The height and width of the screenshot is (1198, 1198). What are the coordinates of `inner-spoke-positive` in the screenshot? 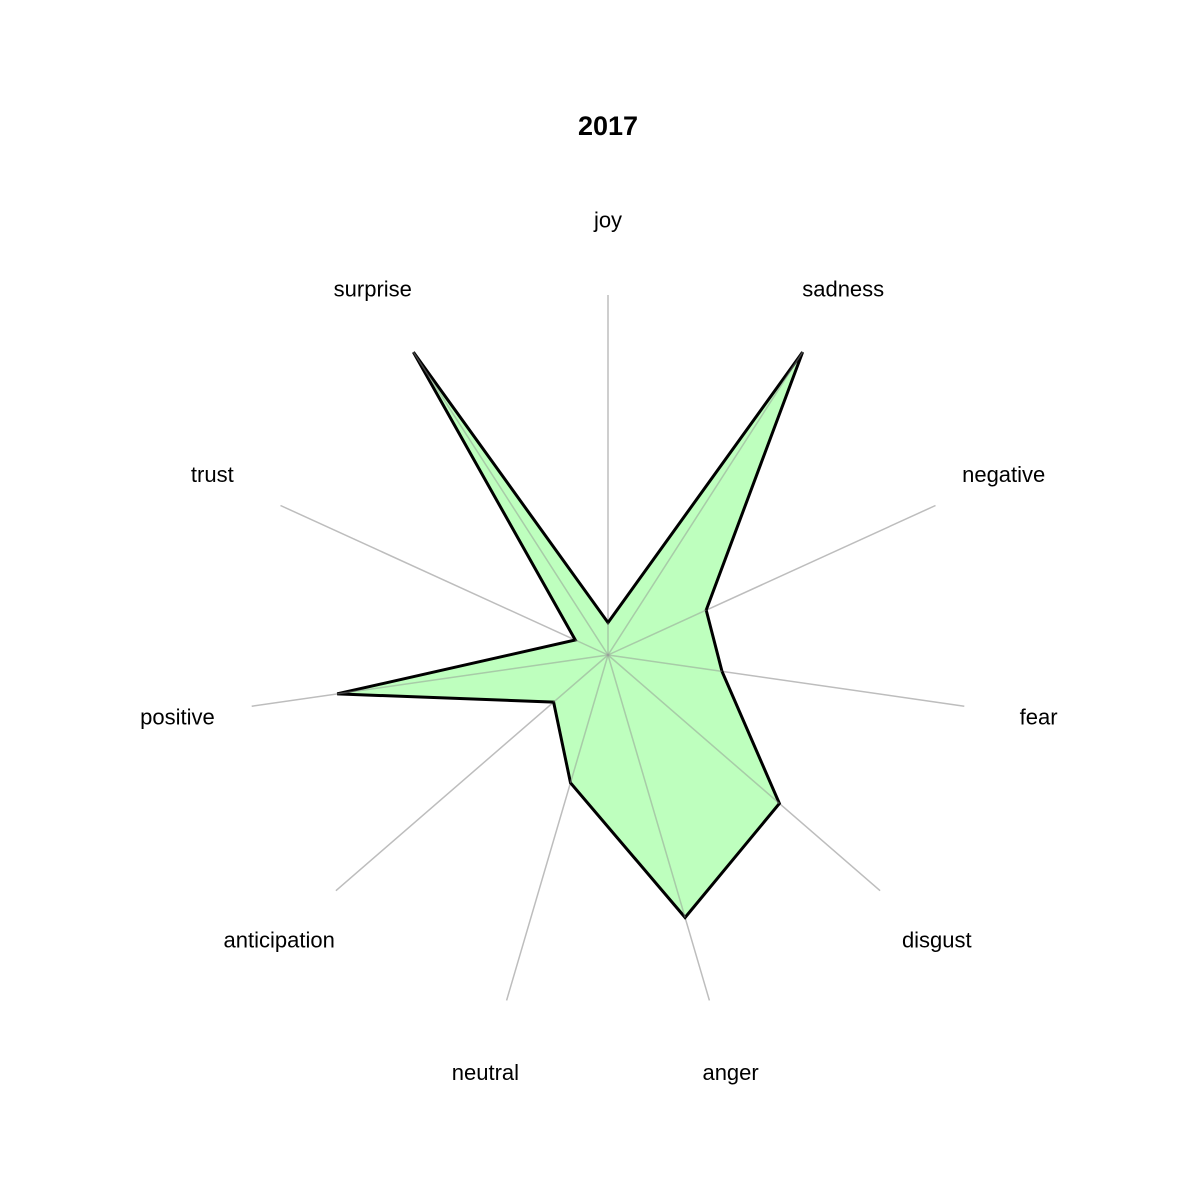 It's located at (473, 674).